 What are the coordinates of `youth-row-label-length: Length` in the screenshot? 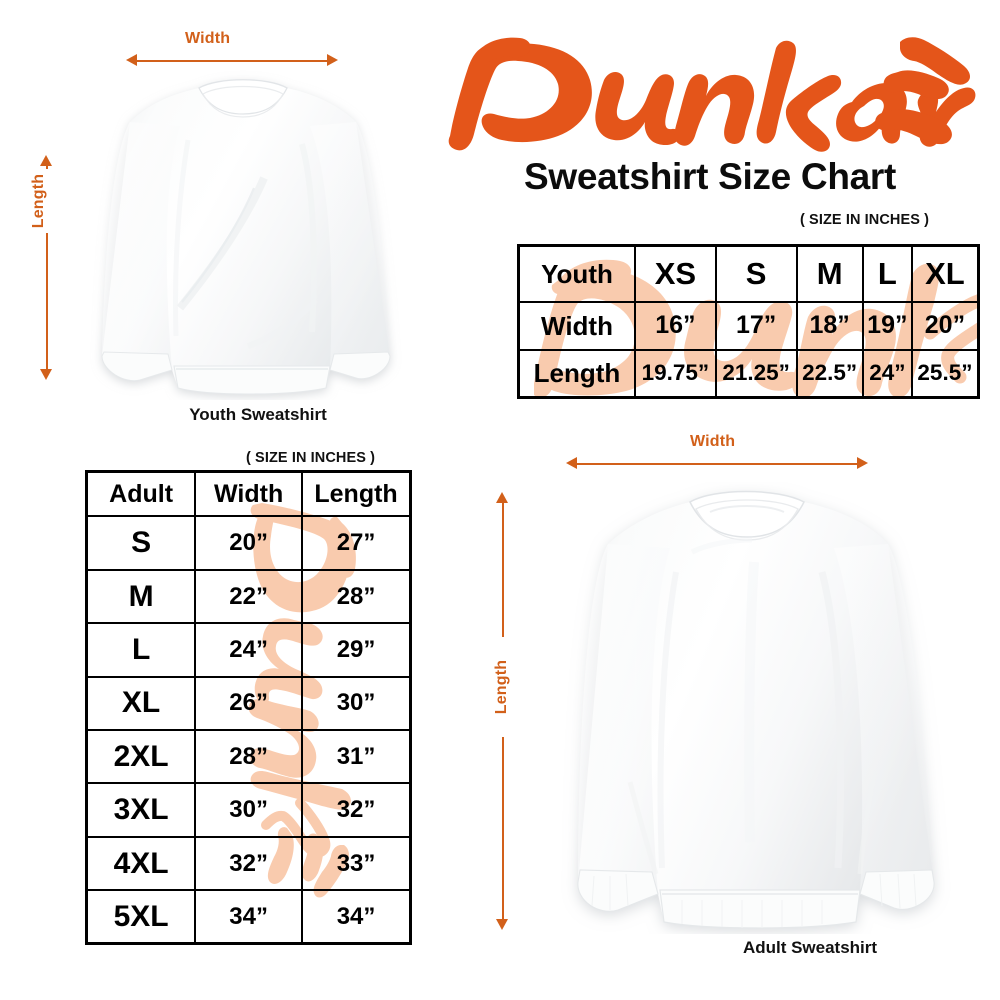 It's located at (578, 372).